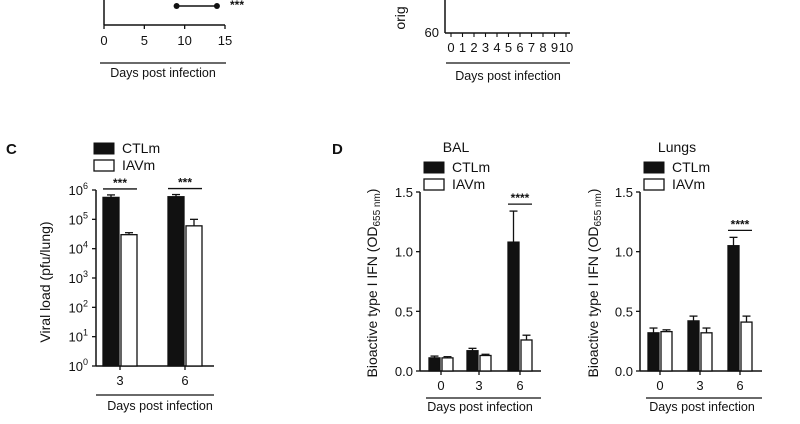 This screenshot has width=800, height=424. What do you see at coordinates (337, 149) in the screenshot?
I see `panel-d-letter: D` at bounding box center [337, 149].